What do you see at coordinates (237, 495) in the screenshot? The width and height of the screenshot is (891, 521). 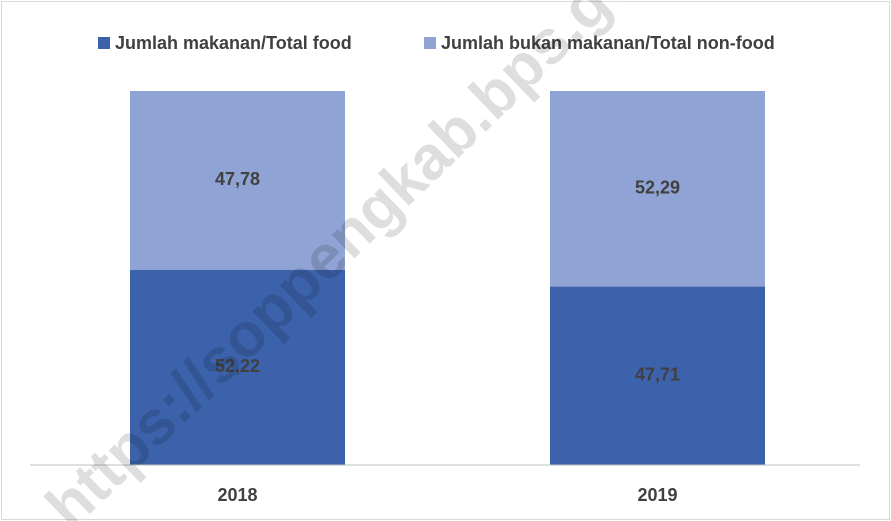 I see `x-tick-label: 2018` at bounding box center [237, 495].